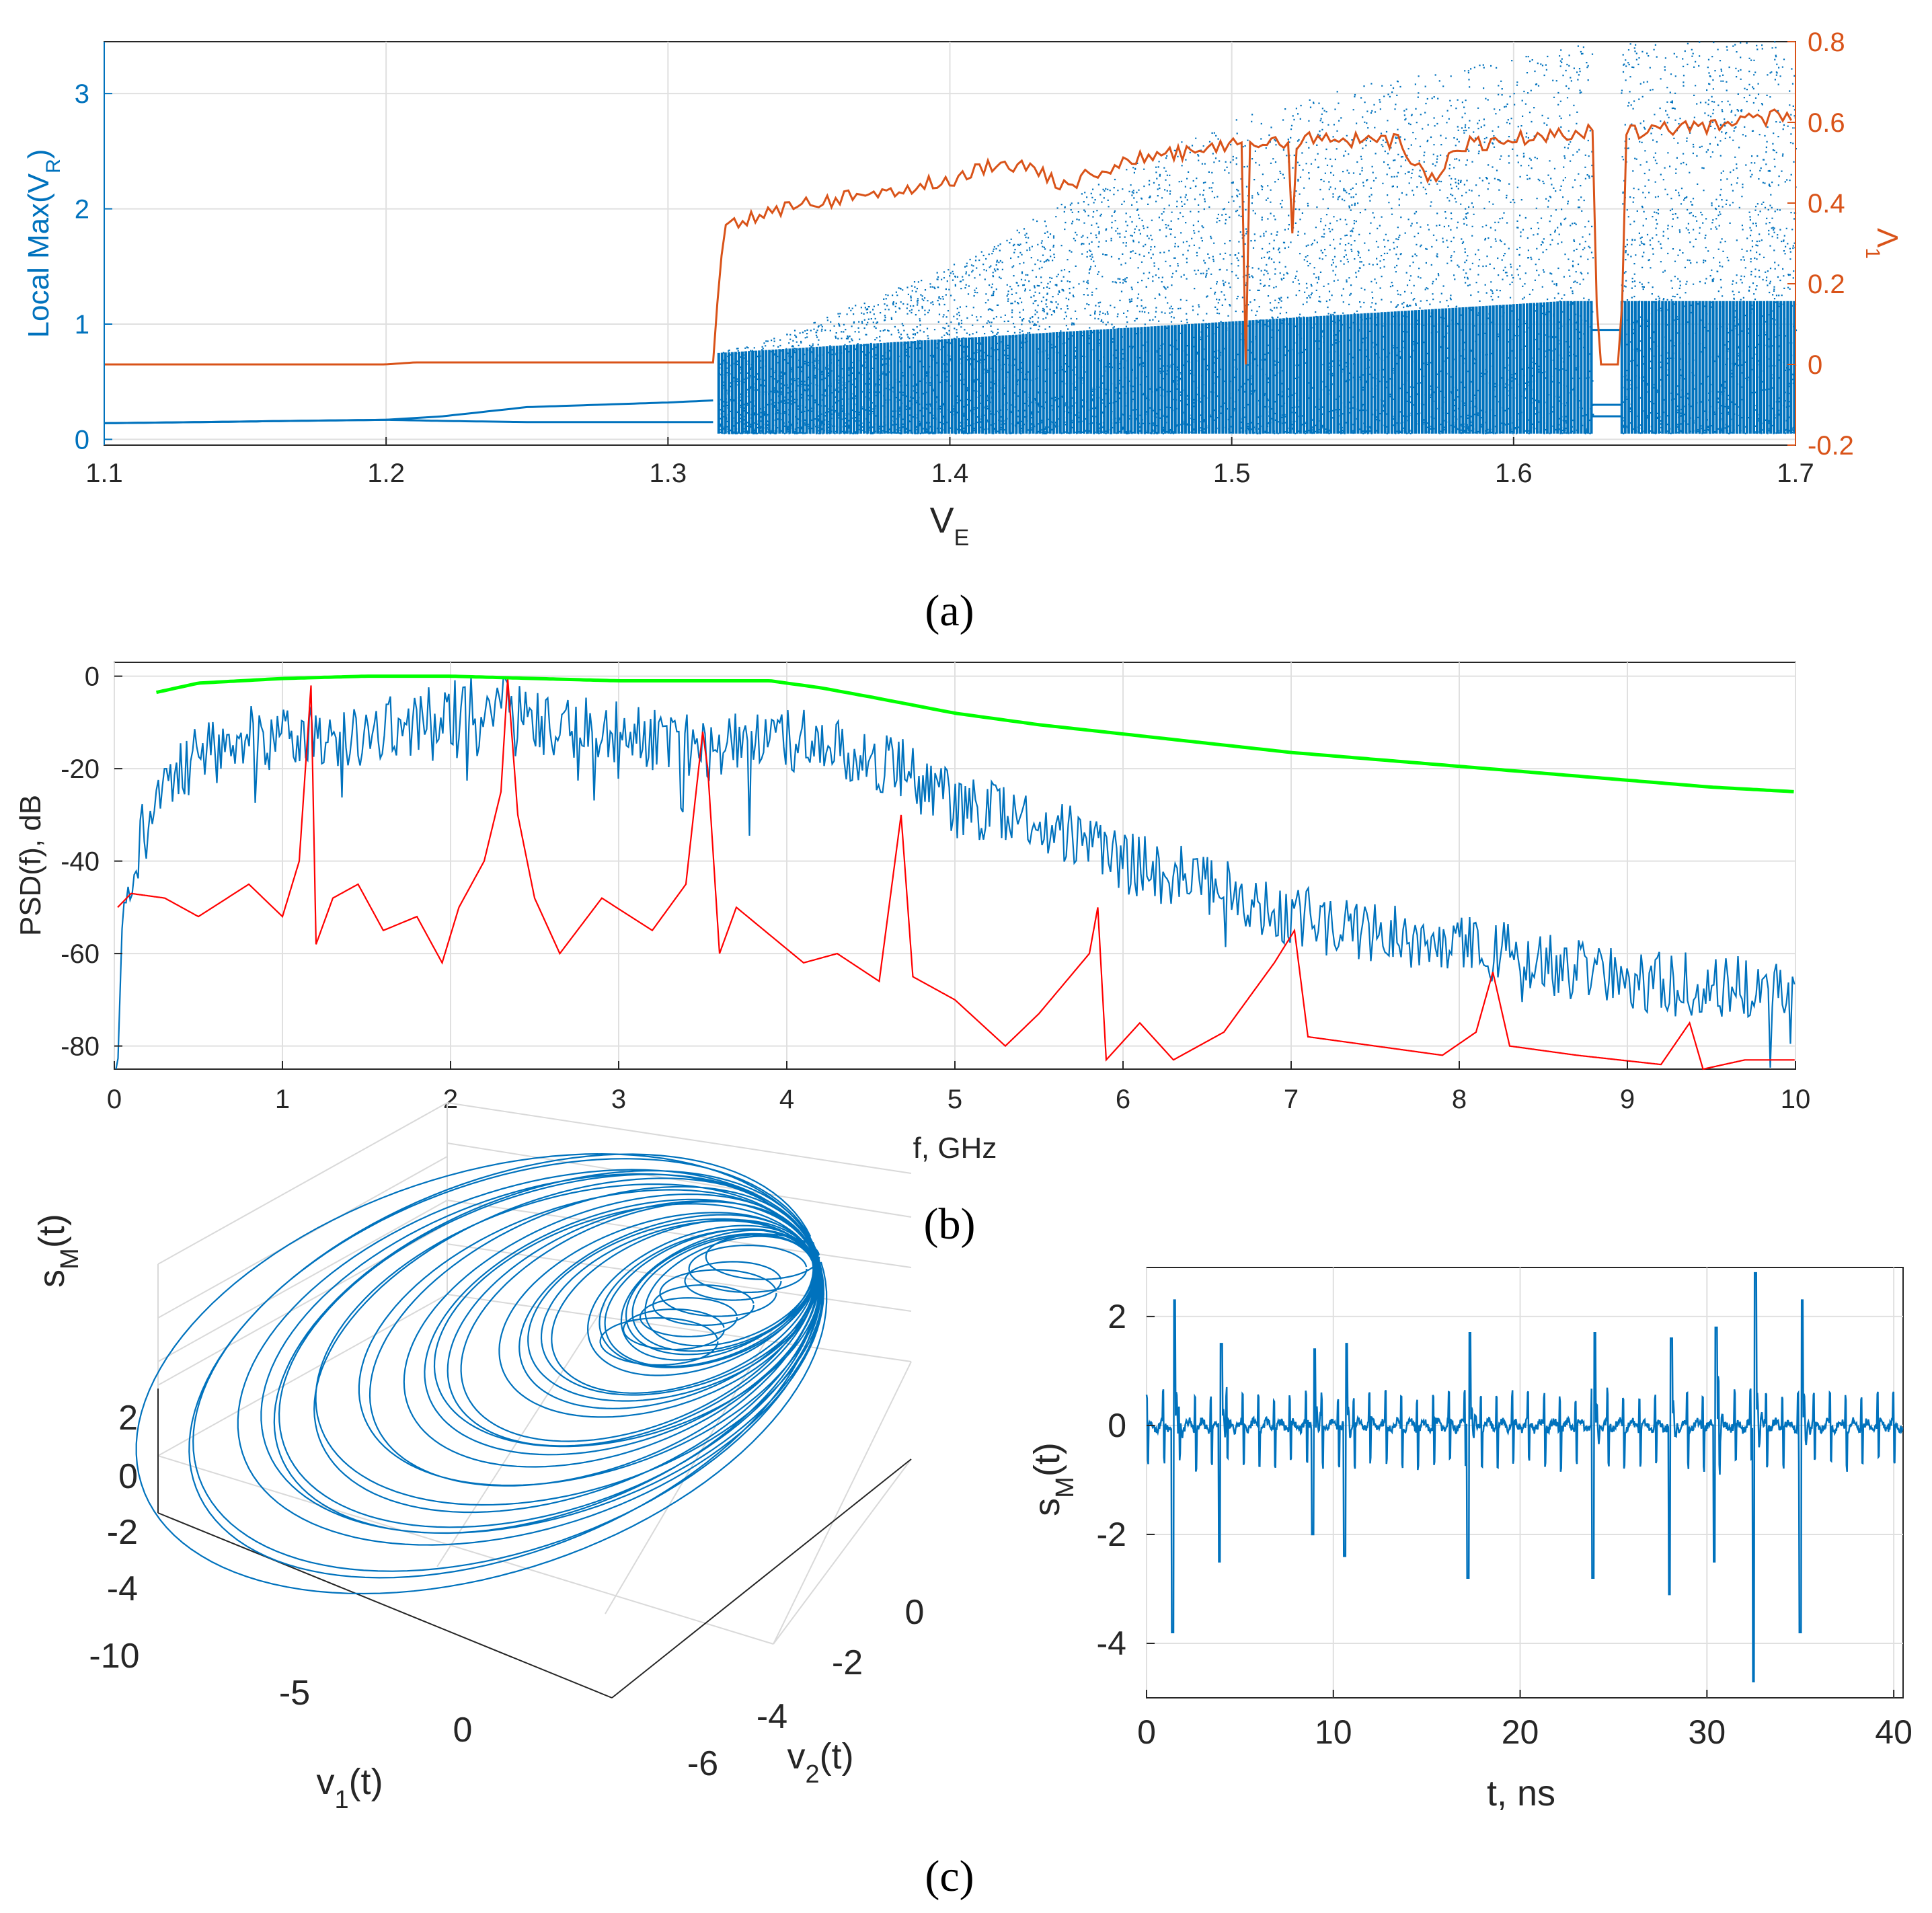  I want to click on panel-c-3d-box, so click(534, 1400).